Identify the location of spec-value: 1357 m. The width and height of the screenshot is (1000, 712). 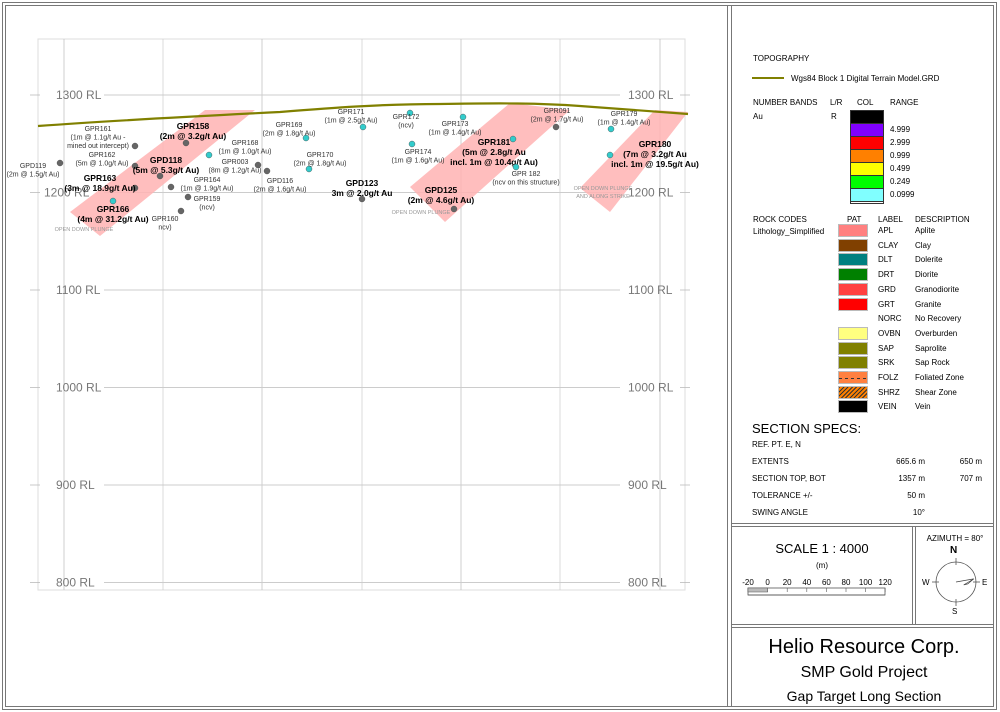
(911, 478).